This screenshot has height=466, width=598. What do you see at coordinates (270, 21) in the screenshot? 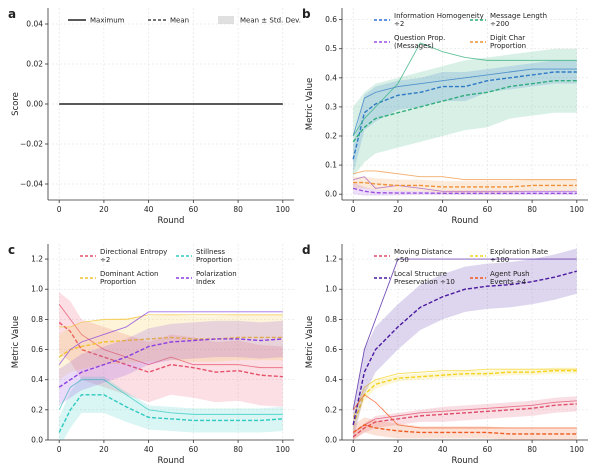
I see `legend-label: Mean ± Std. Dev.` at bounding box center [270, 21].